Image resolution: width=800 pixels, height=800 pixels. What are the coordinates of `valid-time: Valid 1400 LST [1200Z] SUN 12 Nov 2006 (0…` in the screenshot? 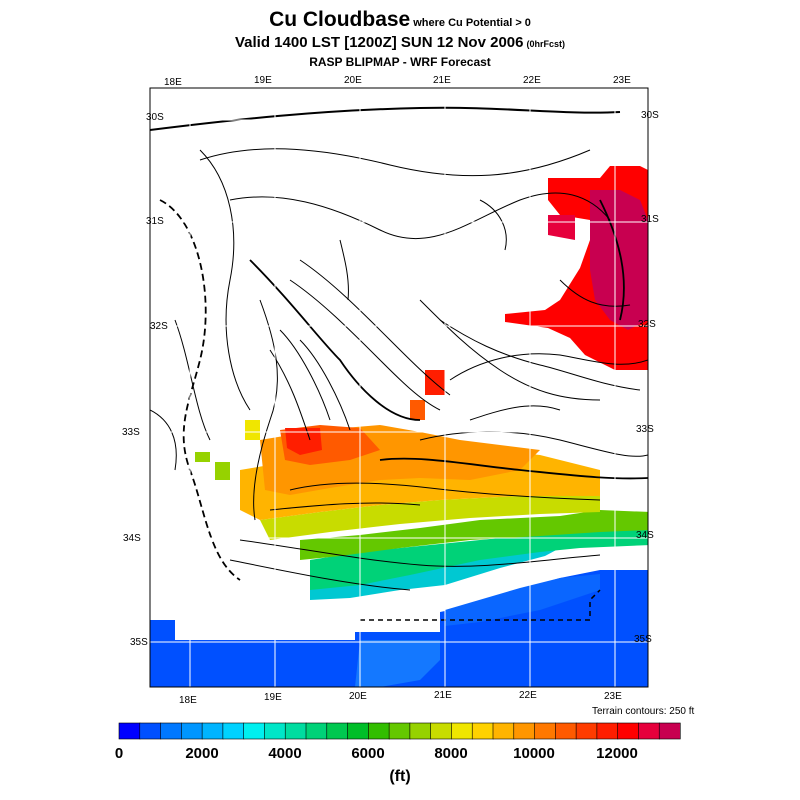 It's located at (400, 42).